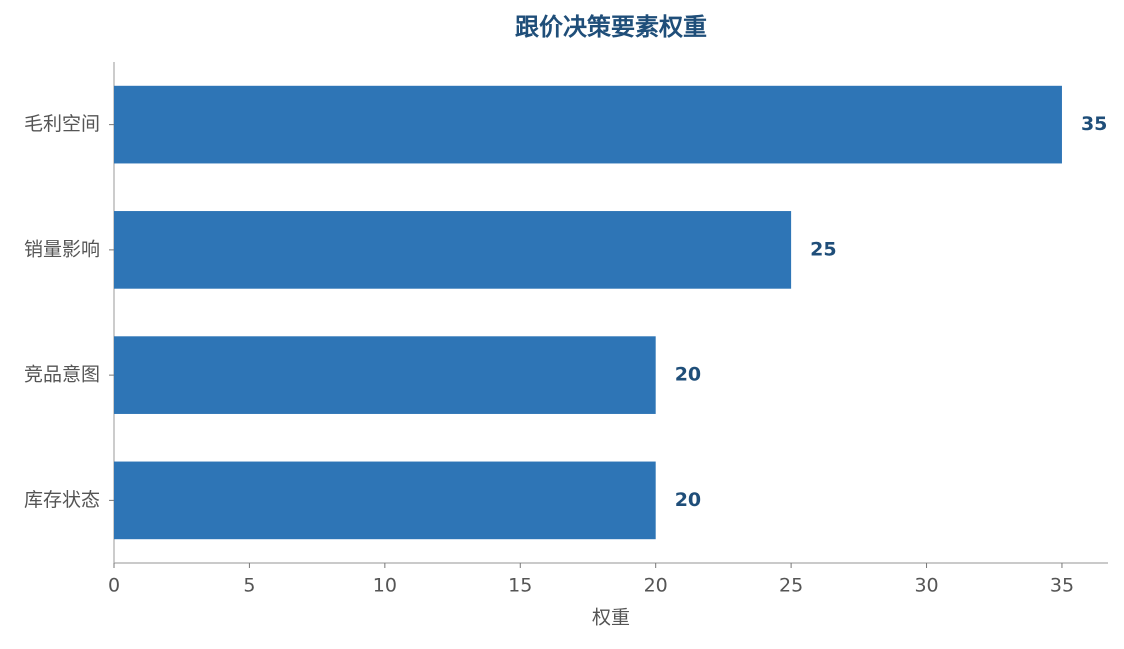  What do you see at coordinates (656, 586) in the screenshot?
I see `x-tick-label: 20` at bounding box center [656, 586].